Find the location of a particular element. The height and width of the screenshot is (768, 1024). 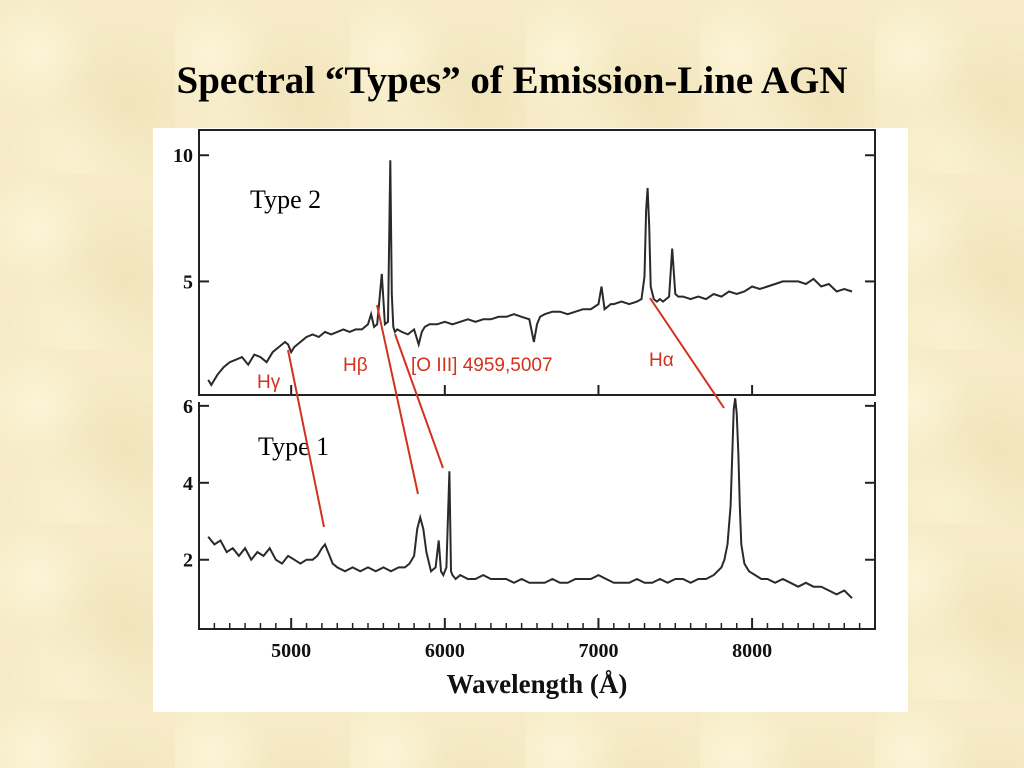

x-axis-label: Wavelength (Å) is located at coordinates (537, 684).